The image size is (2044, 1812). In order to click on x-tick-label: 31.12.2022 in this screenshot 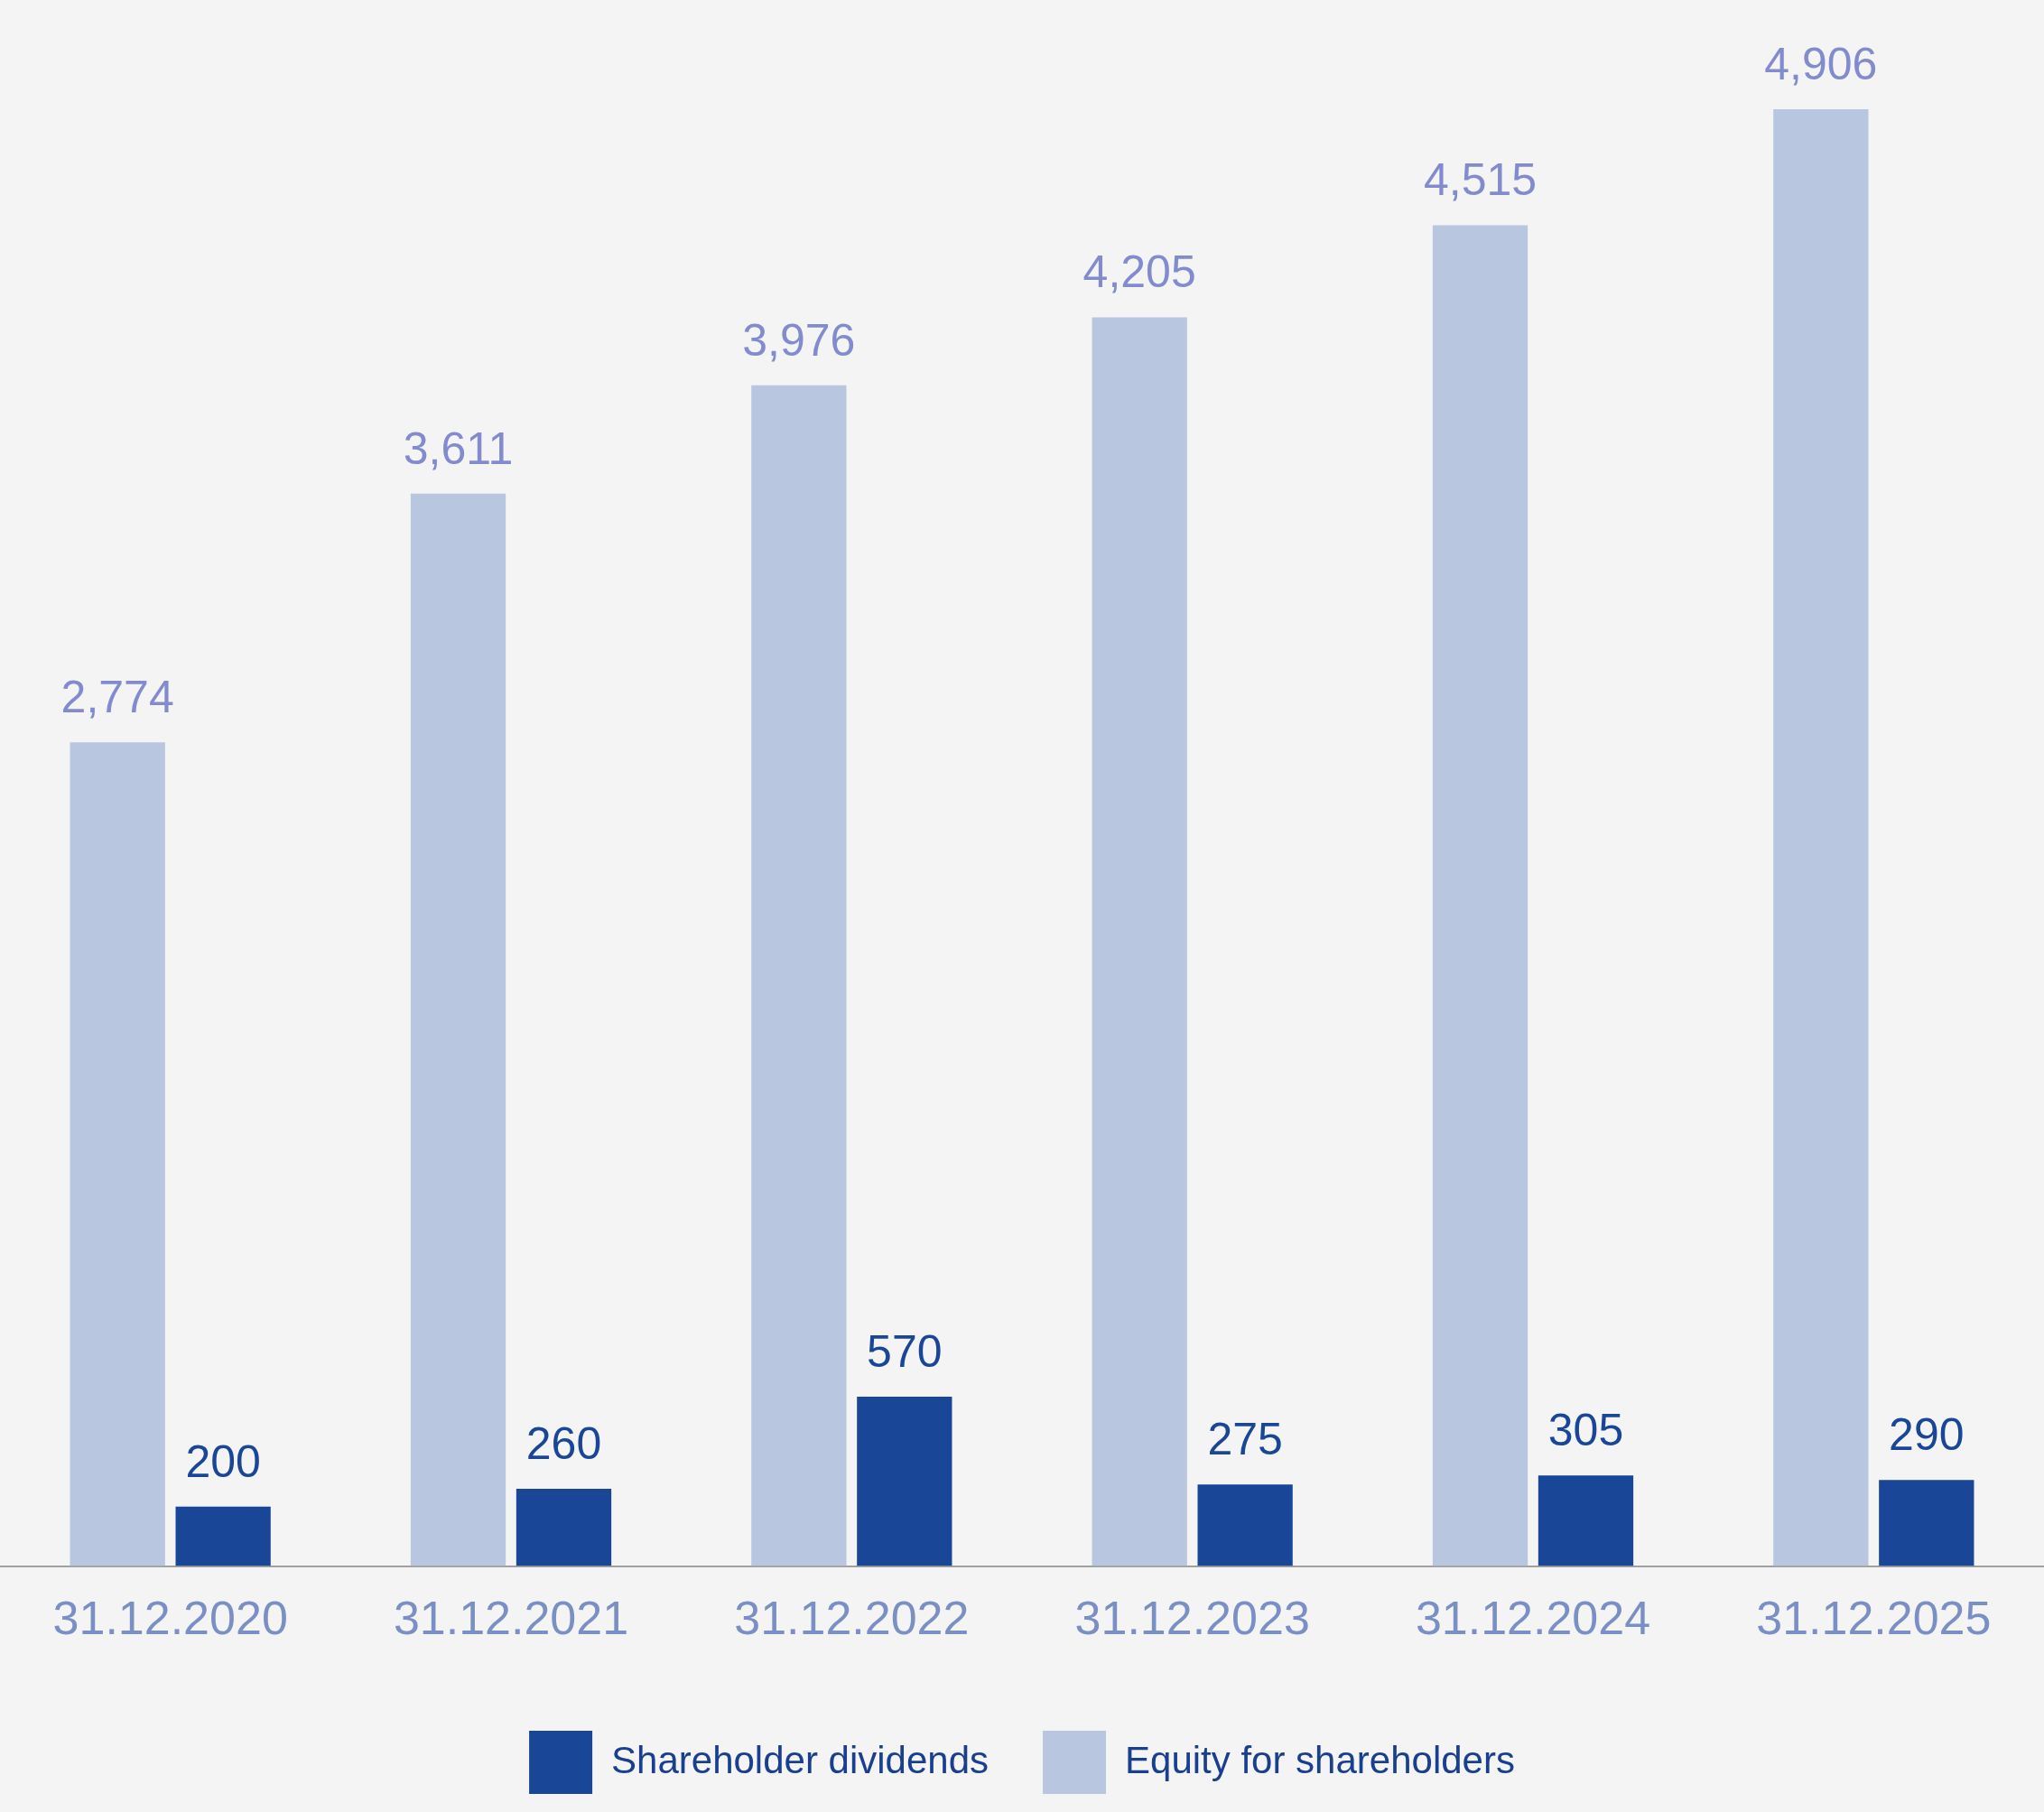, I will do `click(852, 1619)`.